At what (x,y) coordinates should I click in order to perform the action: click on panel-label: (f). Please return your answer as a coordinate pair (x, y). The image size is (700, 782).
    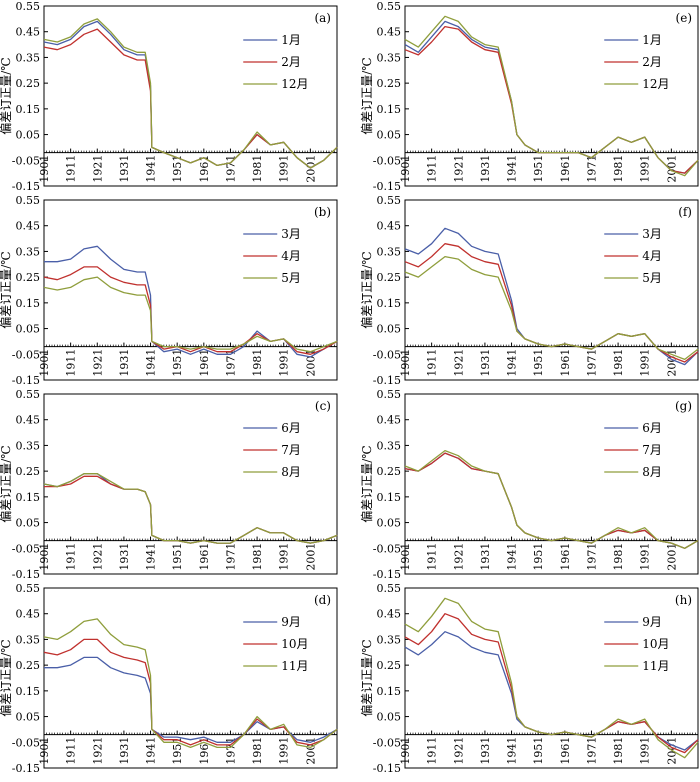
    Looking at the image, I should click on (685, 212).